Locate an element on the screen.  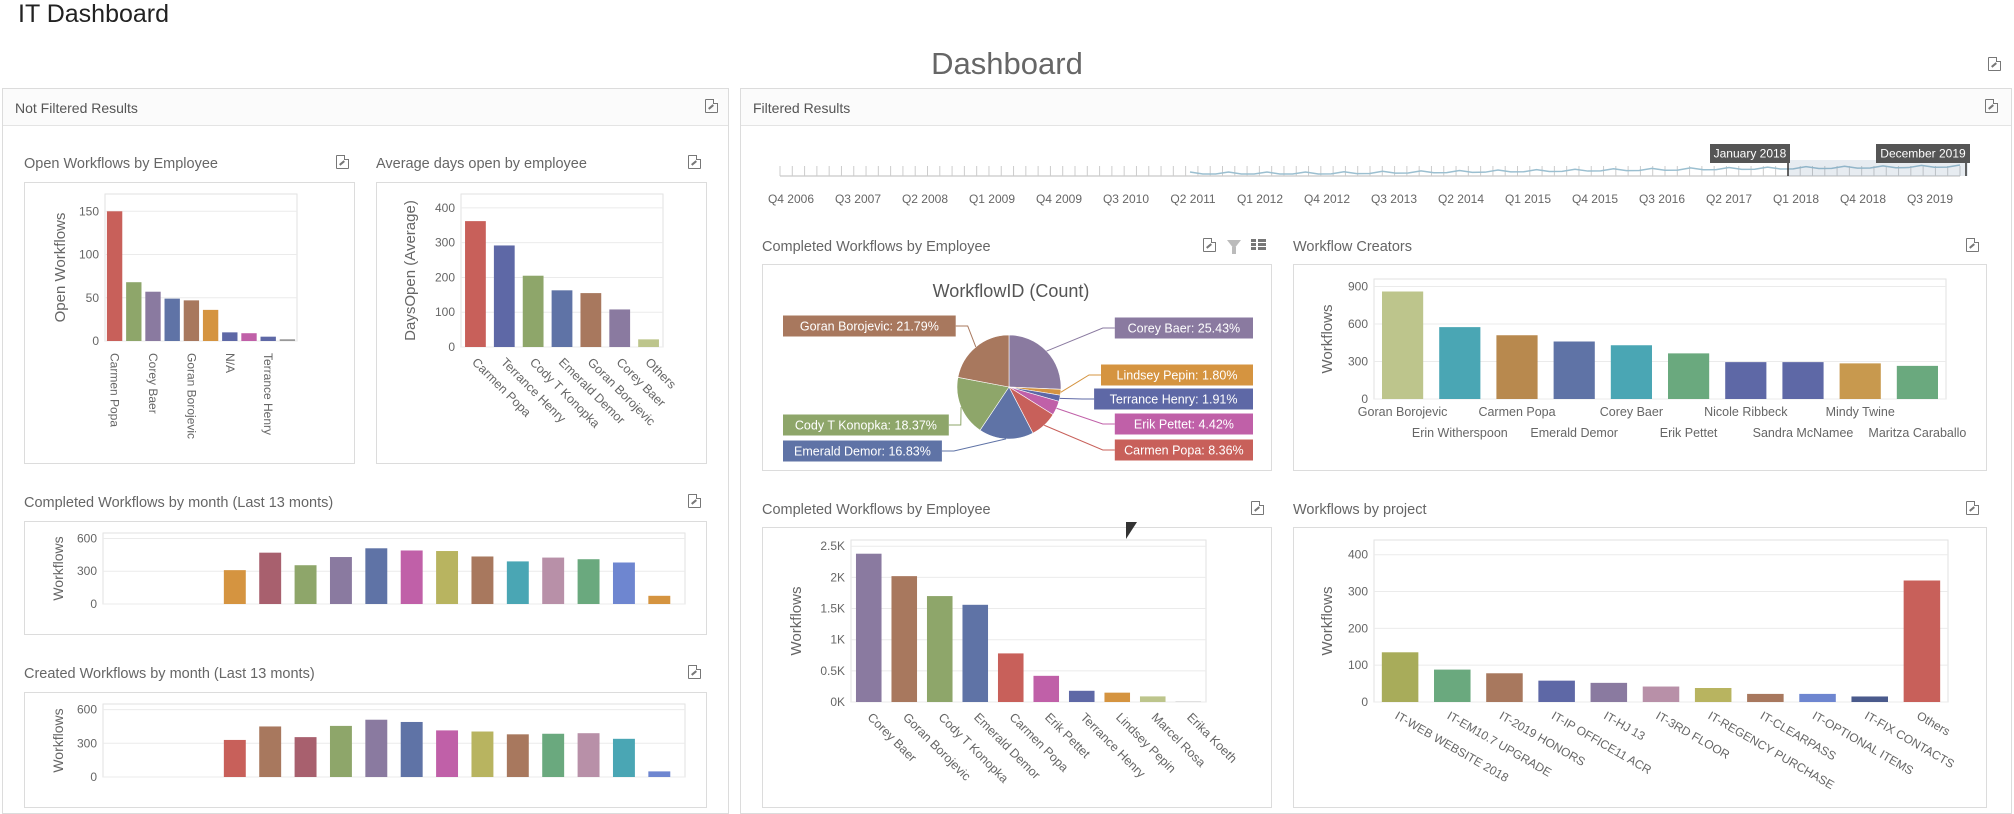
x-tick-label: Goran Borojevic is located at coordinates (1403, 412).